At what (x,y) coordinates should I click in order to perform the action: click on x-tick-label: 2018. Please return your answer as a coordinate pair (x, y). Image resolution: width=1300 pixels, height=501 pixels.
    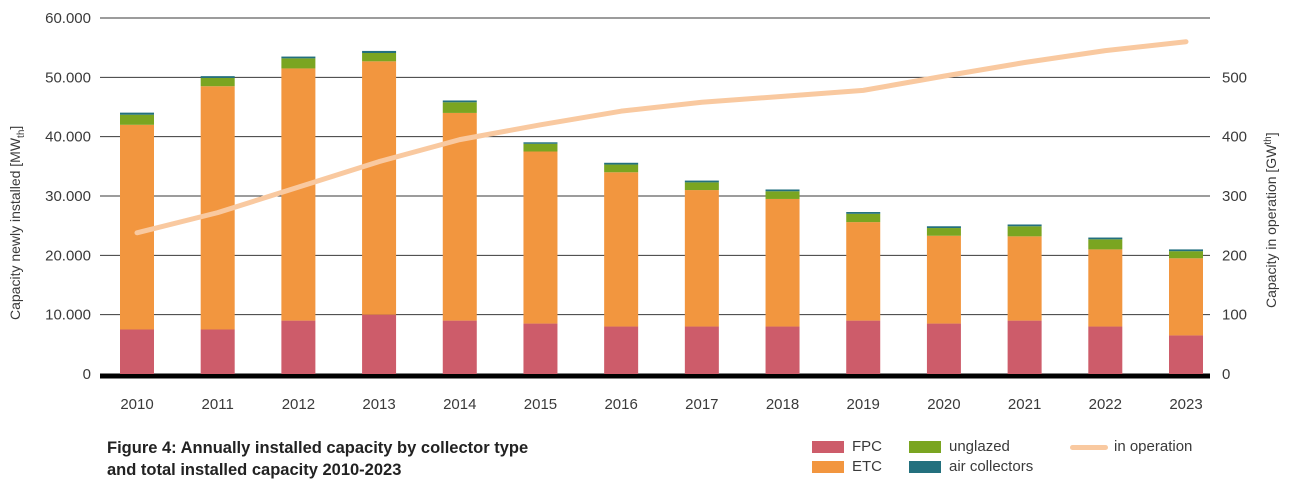
    Looking at the image, I should click on (782, 404).